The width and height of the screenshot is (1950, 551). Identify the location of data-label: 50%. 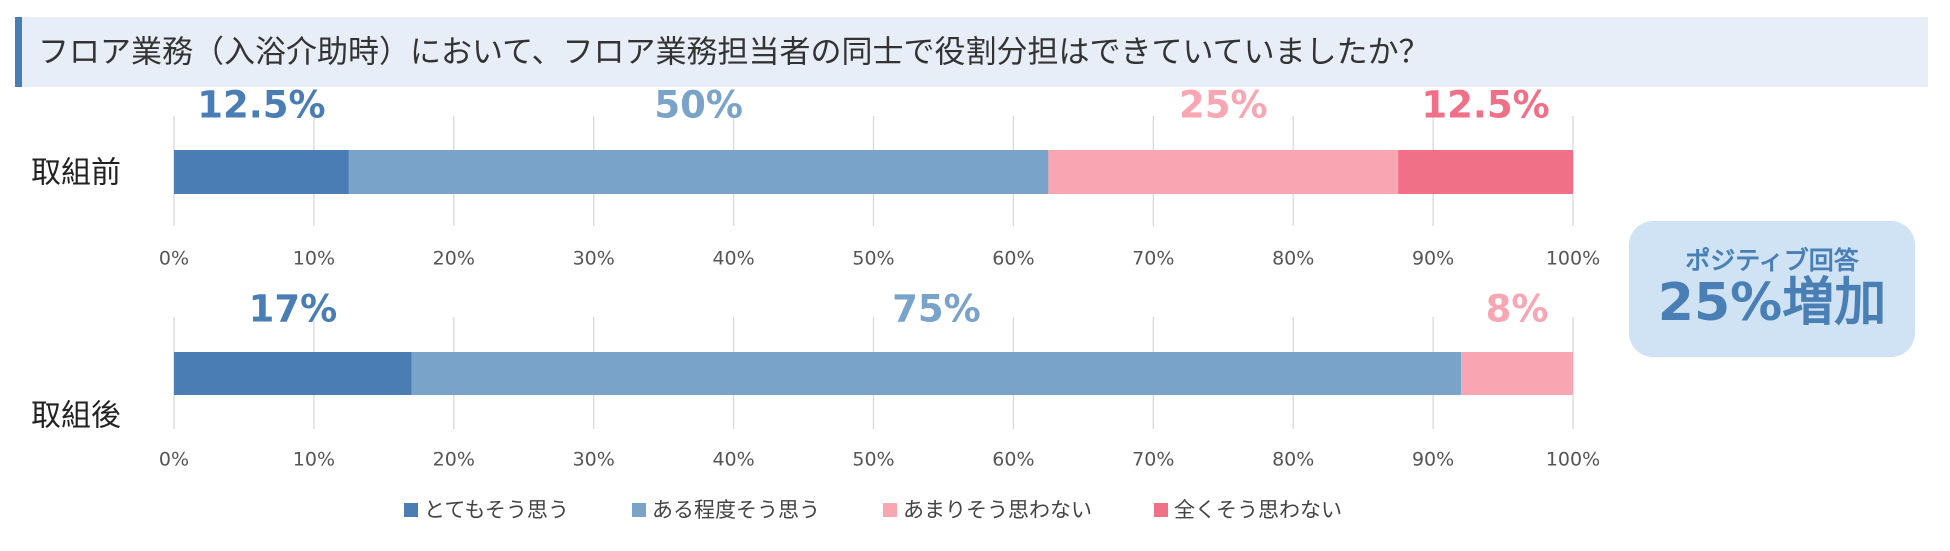
(698, 105).